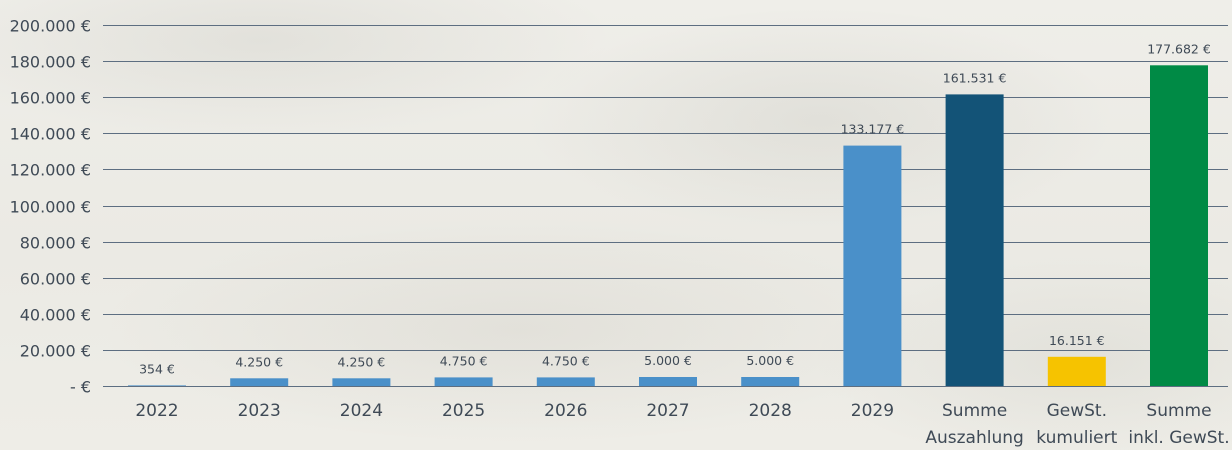  I want to click on y-tick-label: 80.000 €, so click(55, 243).